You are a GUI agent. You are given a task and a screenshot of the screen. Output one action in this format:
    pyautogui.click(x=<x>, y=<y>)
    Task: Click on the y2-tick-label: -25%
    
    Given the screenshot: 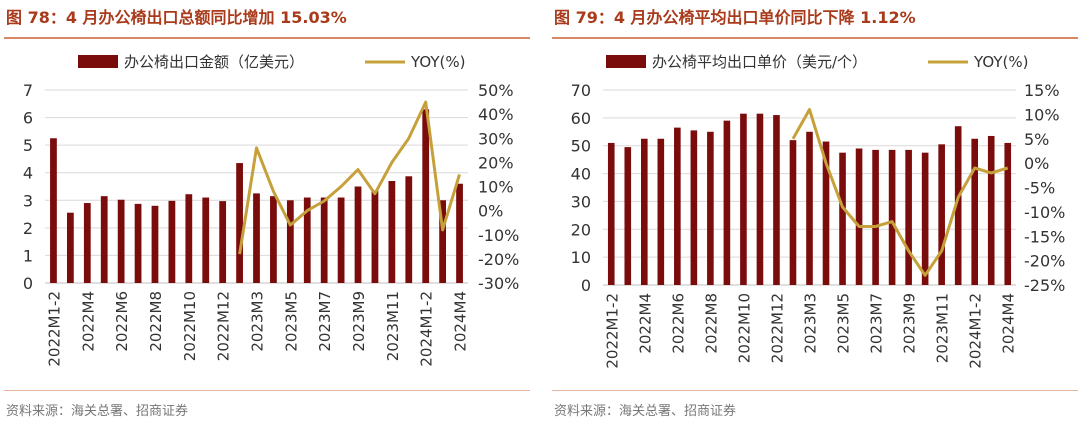 What is the action you would take?
    pyautogui.click(x=1044, y=285)
    